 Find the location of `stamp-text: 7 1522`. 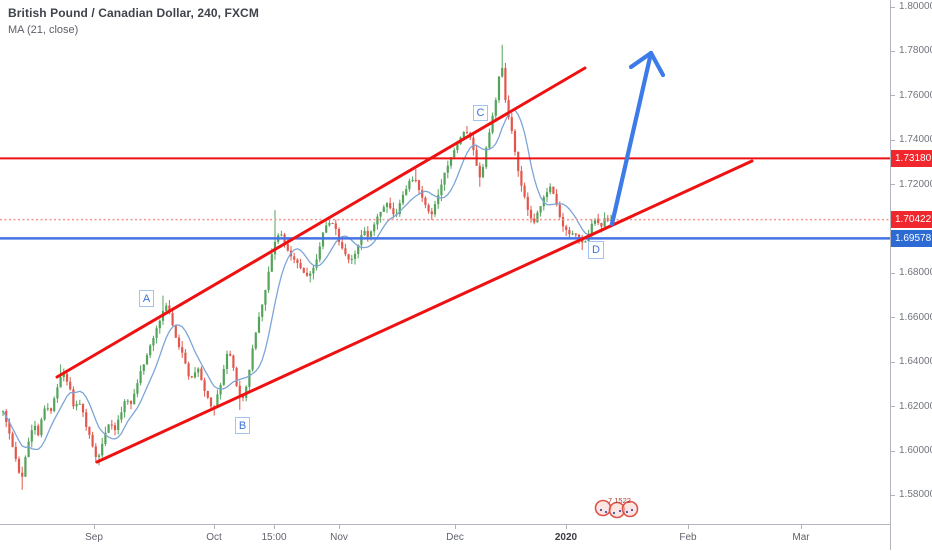

stamp-text: 7 1522 is located at coordinates (619, 500).